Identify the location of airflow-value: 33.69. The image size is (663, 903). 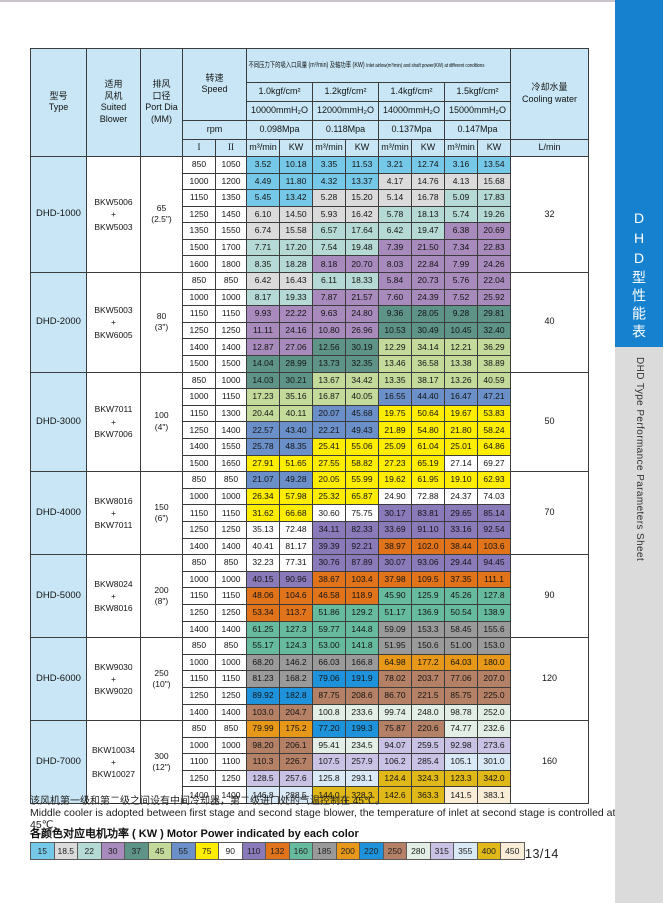
(395, 529).